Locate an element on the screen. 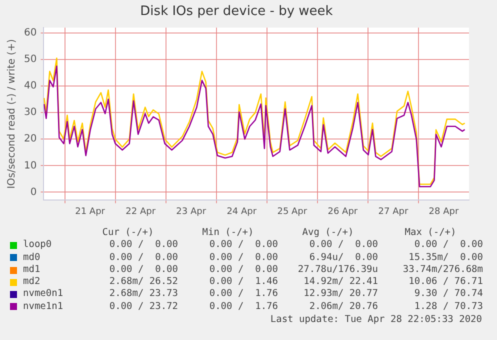  legend-label: md2 is located at coordinates (31, 282).